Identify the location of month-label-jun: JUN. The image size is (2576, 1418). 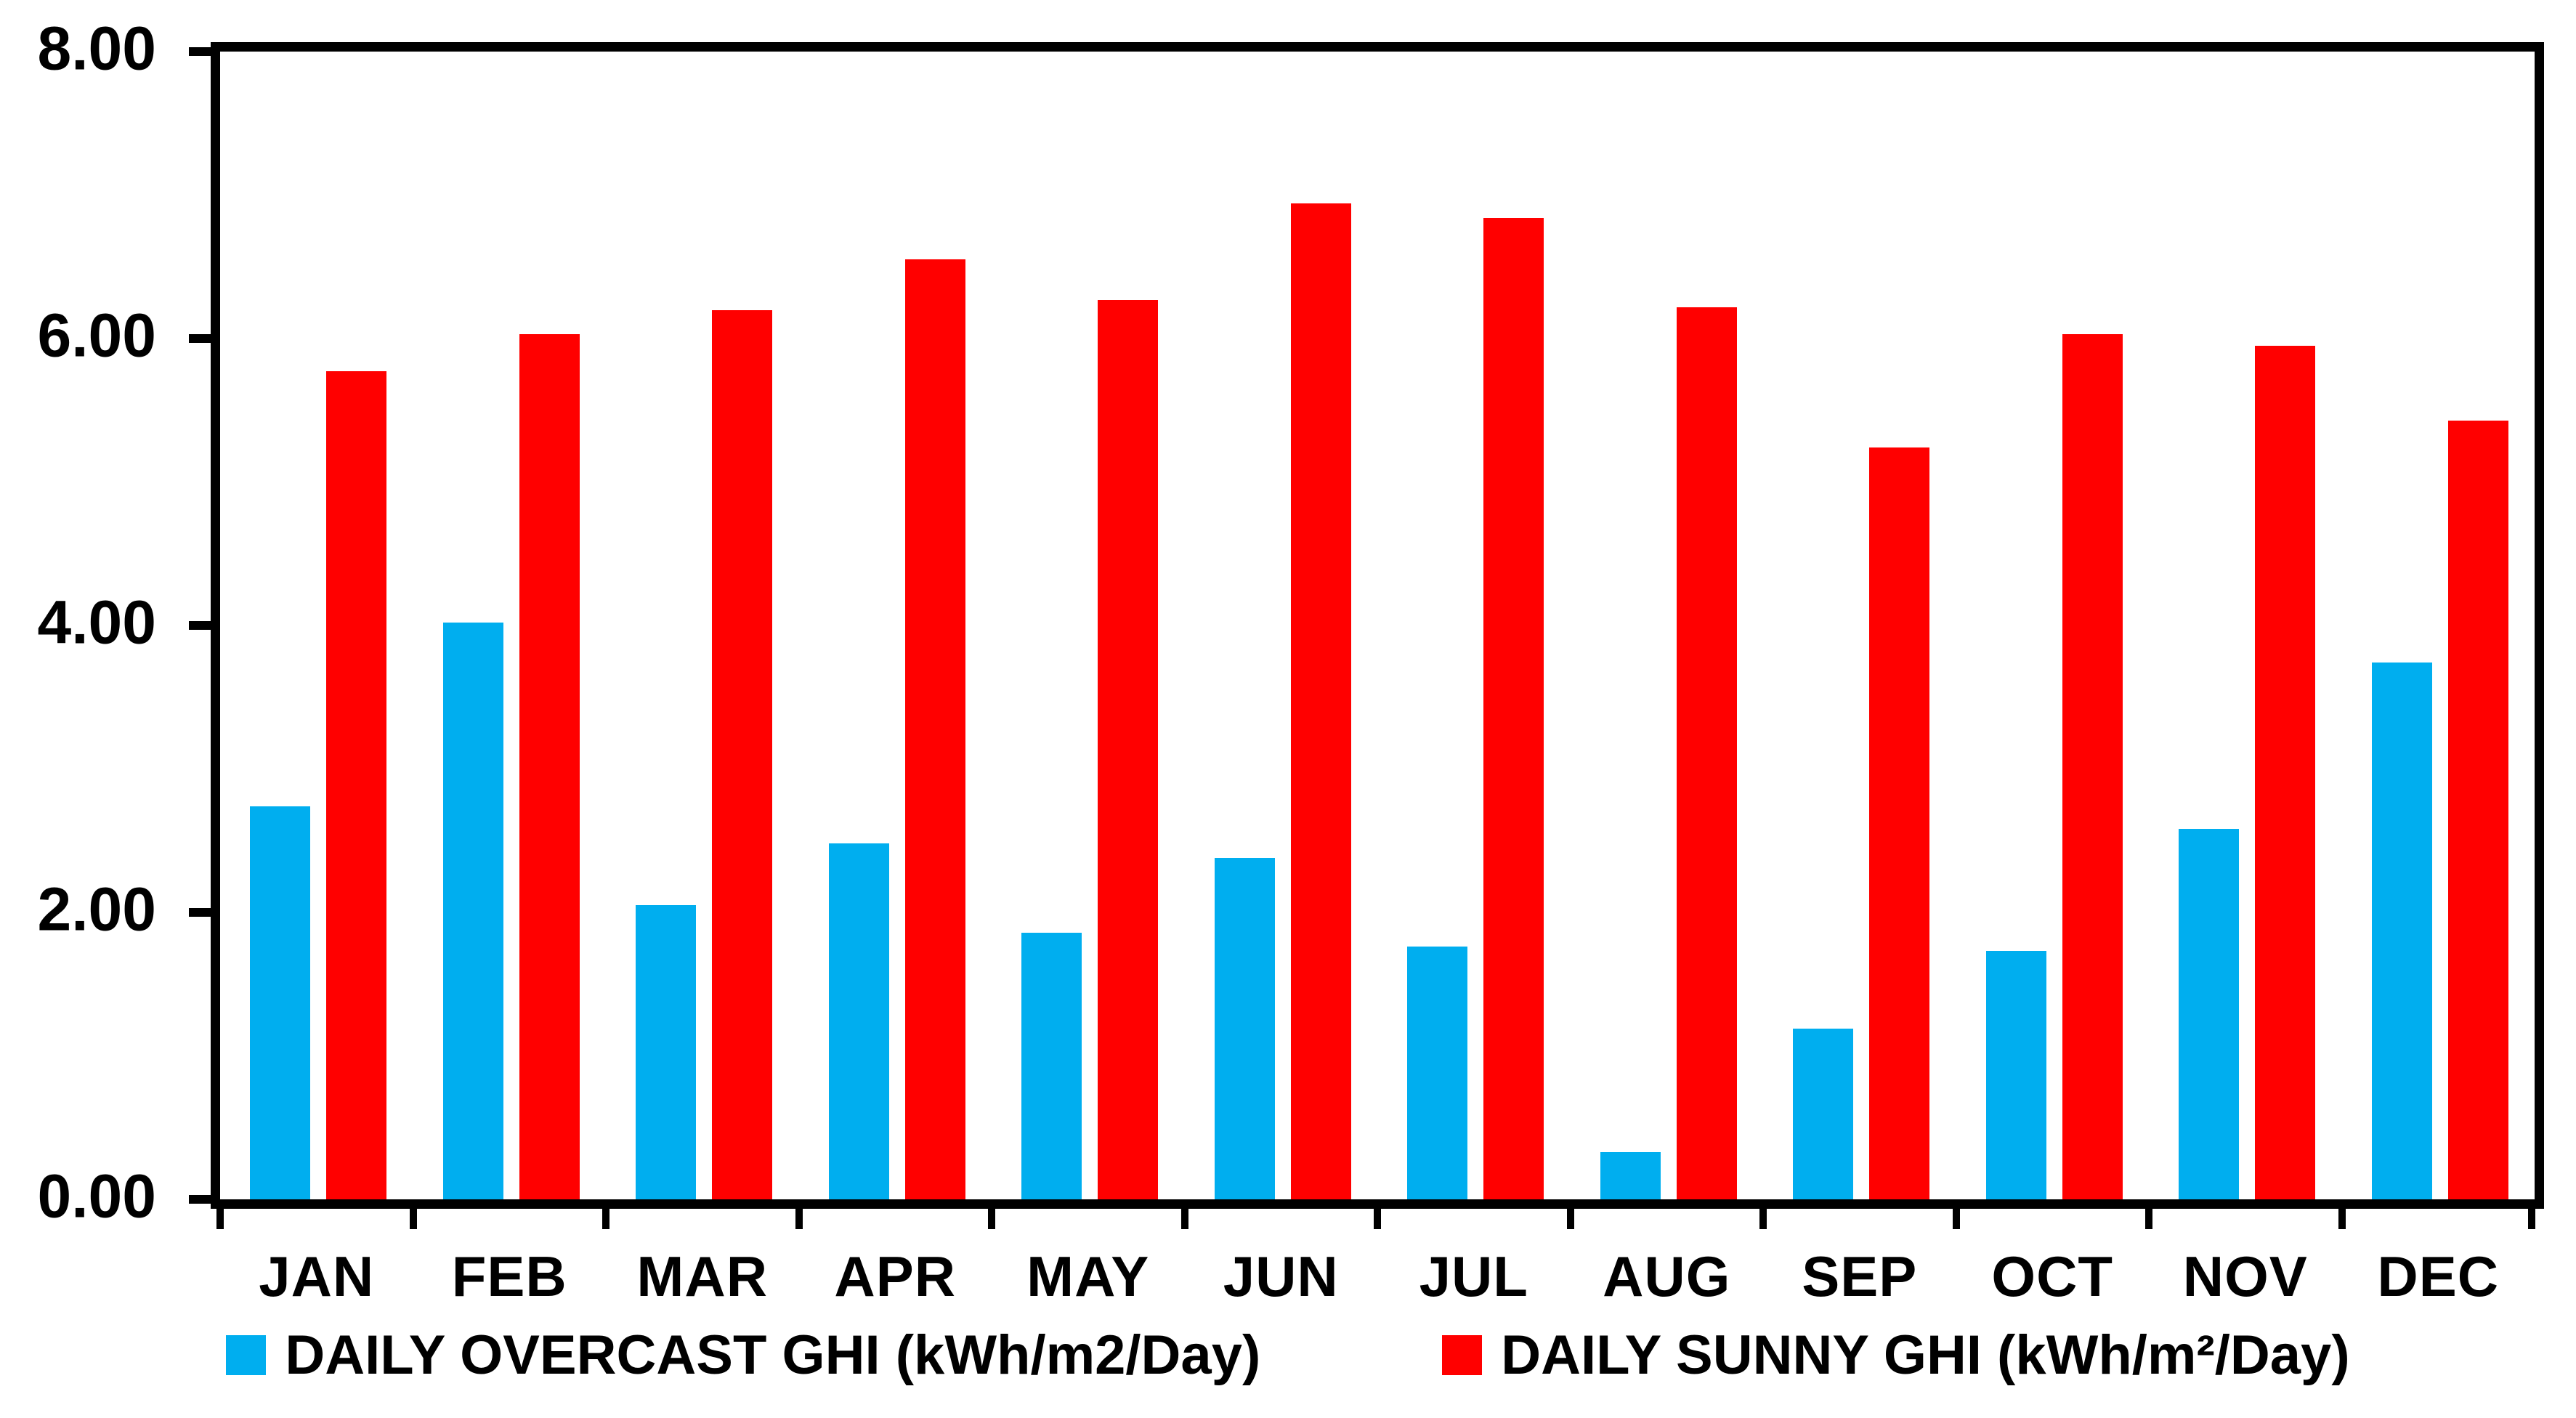
(1281, 1276).